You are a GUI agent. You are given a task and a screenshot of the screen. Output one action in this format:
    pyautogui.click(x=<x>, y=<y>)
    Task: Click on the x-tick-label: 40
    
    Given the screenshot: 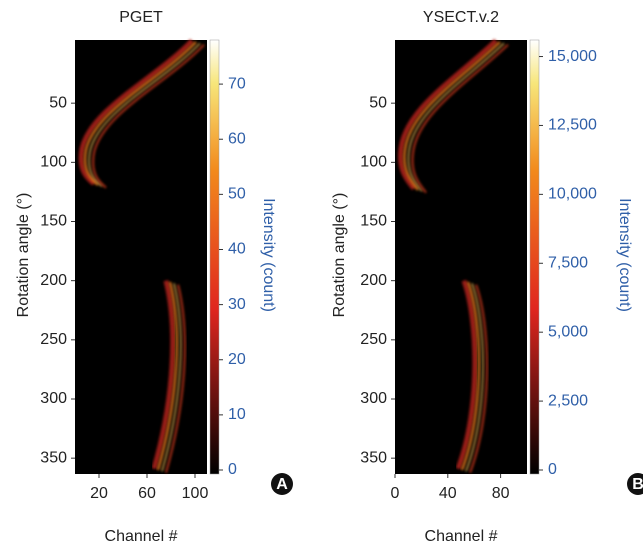 What is the action you would take?
    pyautogui.click(x=448, y=493)
    